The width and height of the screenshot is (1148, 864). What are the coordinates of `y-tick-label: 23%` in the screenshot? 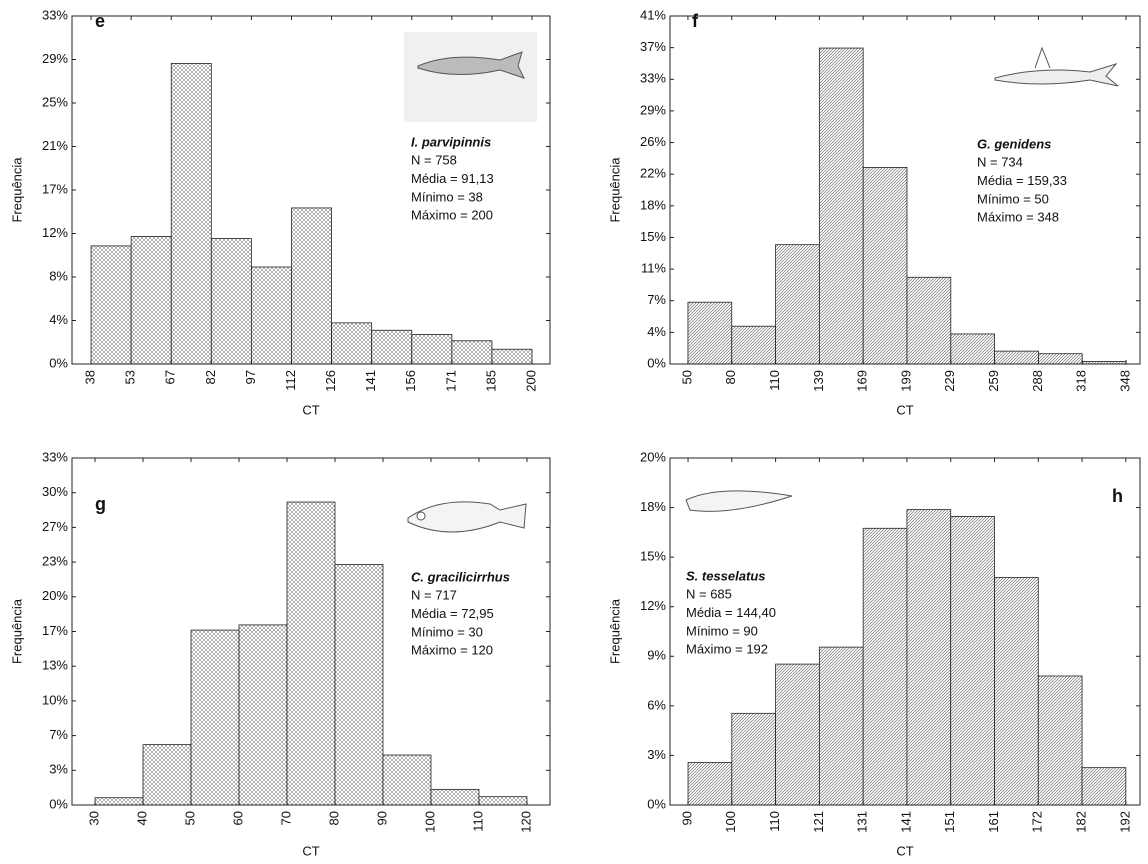 It's located at (55, 561).